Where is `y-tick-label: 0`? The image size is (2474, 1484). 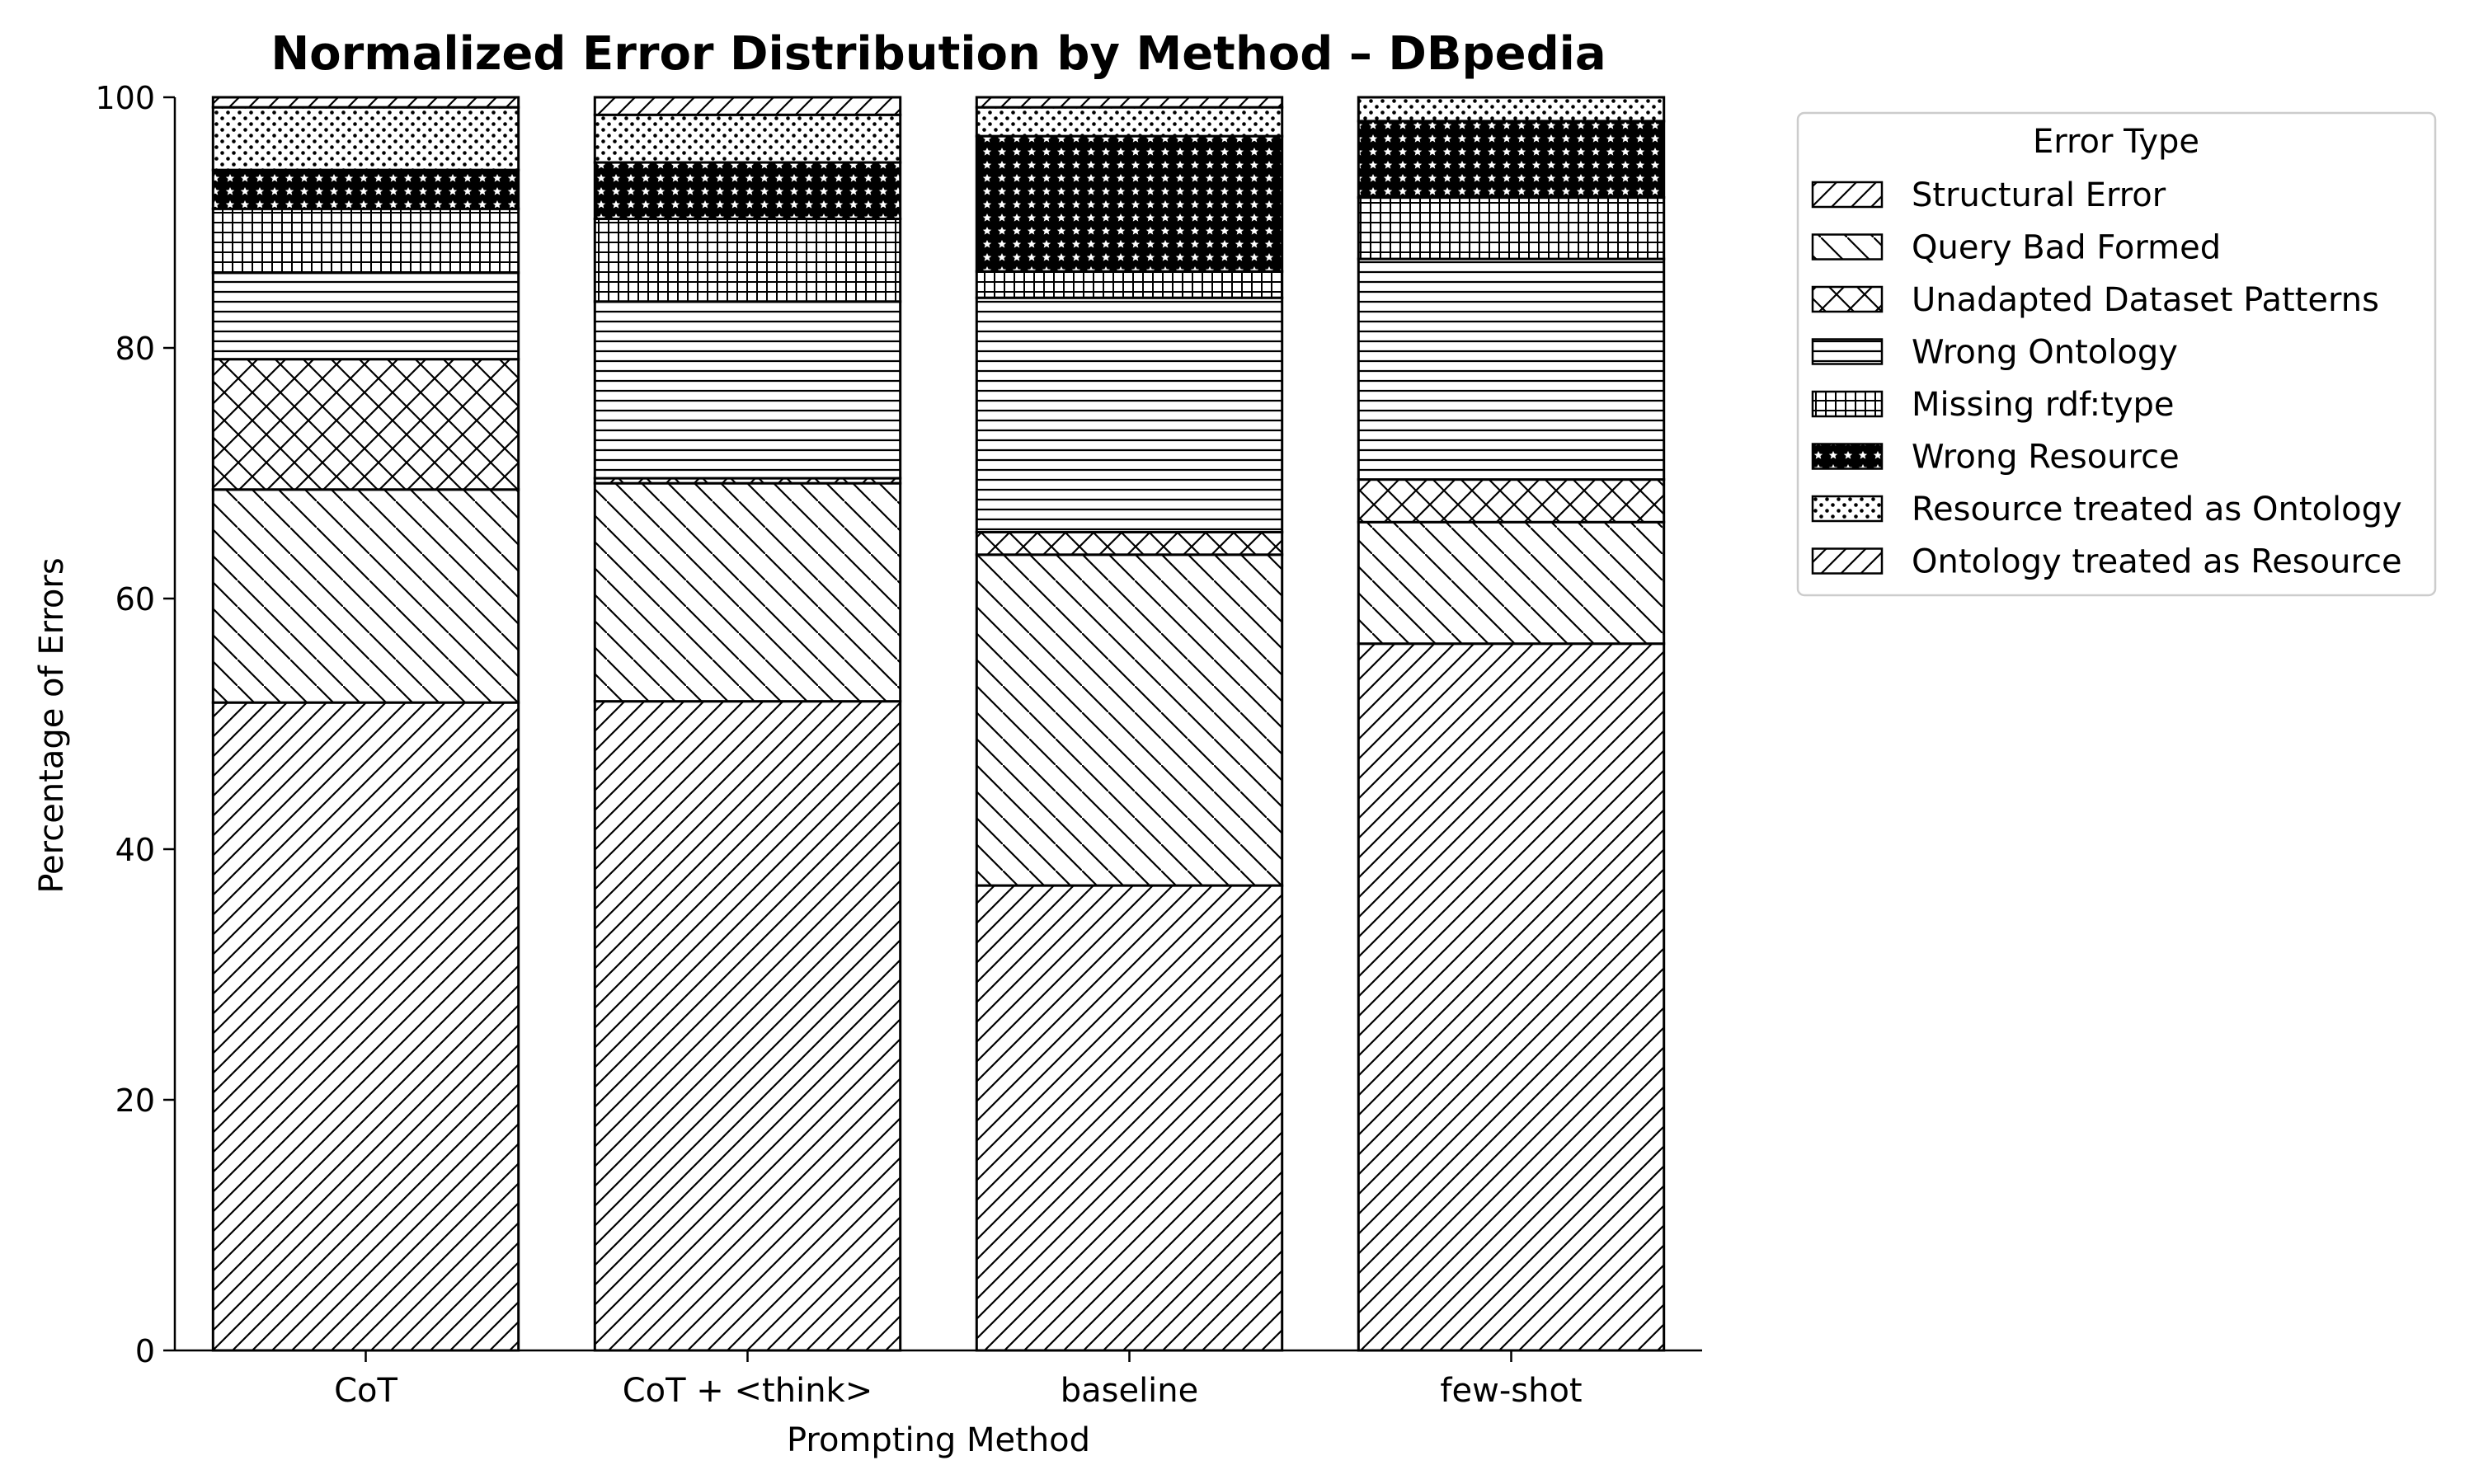 y-tick-label: 0 is located at coordinates (145, 1351).